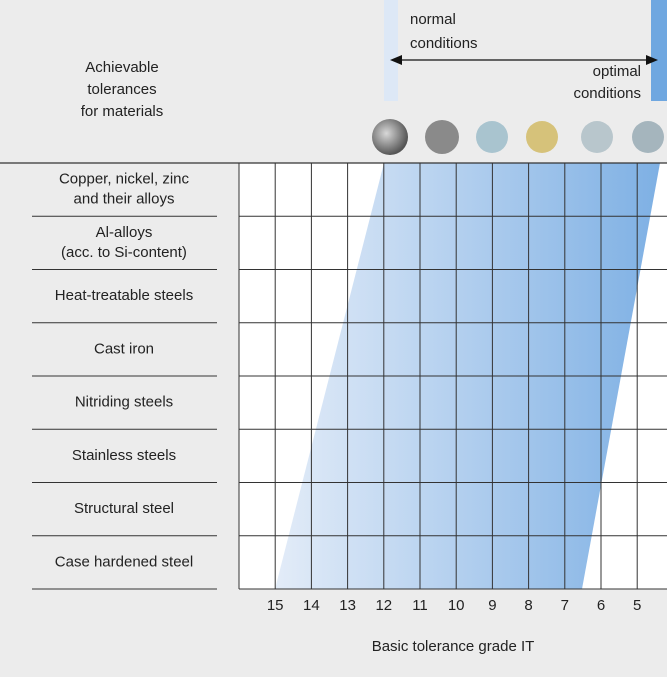 The height and width of the screenshot is (677, 667). I want to click on axis-label: Basic tolerance grade IT, so click(453, 646).